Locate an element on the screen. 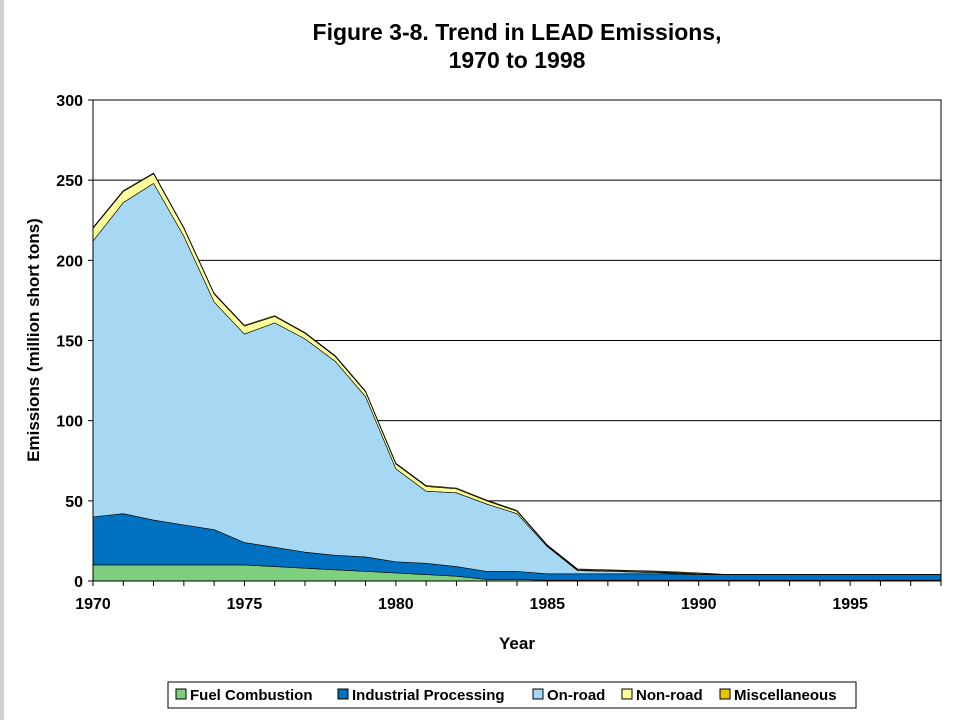 This screenshot has height=720, width=960. y-tick-label: 300 is located at coordinates (69, 101).